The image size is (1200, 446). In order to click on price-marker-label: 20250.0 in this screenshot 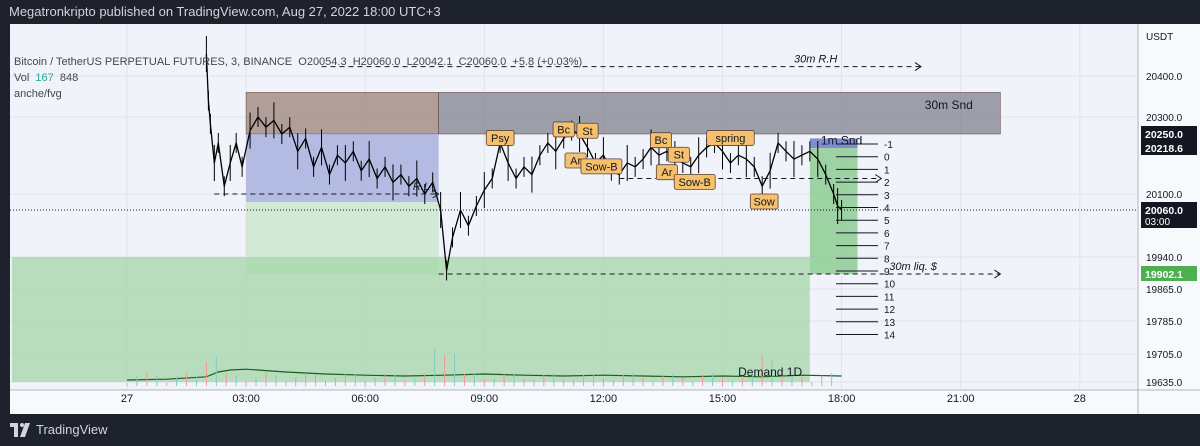, I will do `click(1164, 135)`.